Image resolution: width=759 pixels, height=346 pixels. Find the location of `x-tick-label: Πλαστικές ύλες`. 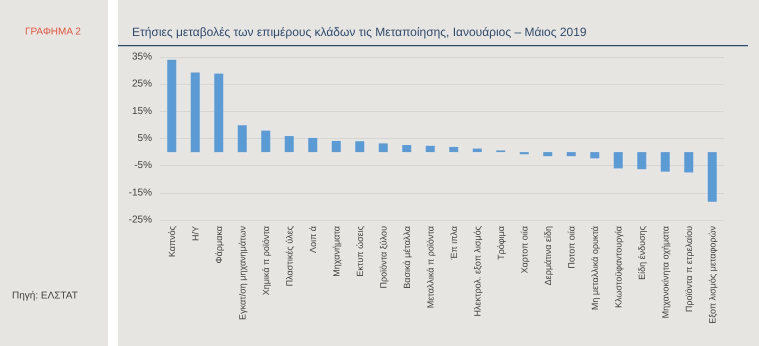

x-tick-label: Πλαστικές ύλες is located at coordinates (289, 255).